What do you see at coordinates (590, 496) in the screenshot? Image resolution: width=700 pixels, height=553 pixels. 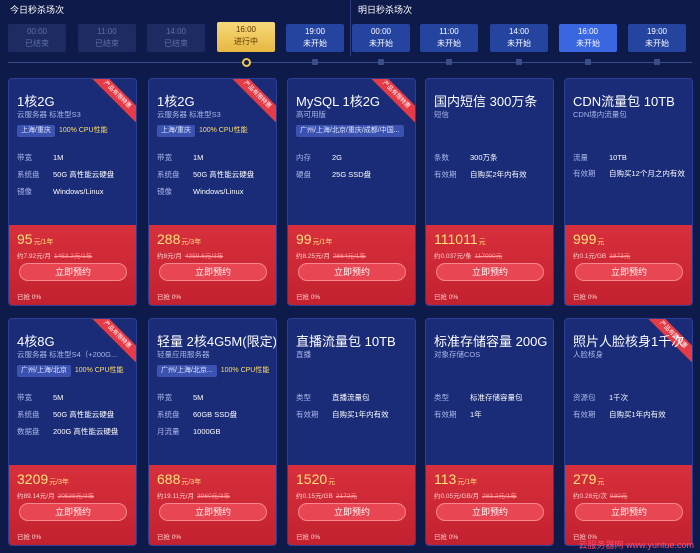 I see `per-unit-price: 约0.28元/次` at bounding box center [590, 496].